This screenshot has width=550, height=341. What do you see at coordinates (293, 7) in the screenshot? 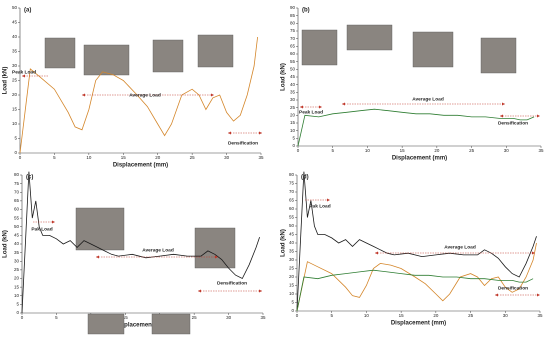
I see `y-tick-label: 90` at bounding box center [293, 7].